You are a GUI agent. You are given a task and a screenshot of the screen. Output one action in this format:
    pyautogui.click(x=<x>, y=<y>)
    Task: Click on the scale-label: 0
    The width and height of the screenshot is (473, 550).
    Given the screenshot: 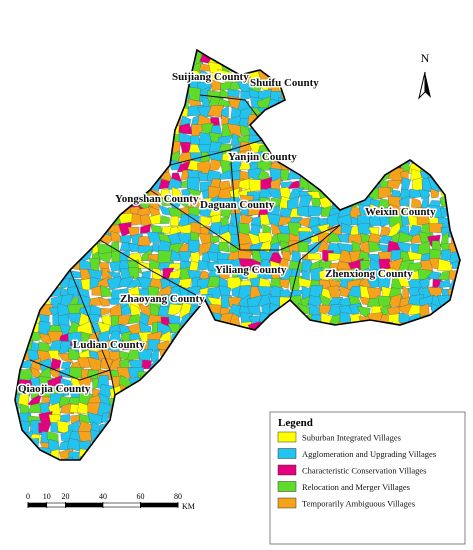 What is the action you would take?
    pyautogui.click(x=28, y=496)
    